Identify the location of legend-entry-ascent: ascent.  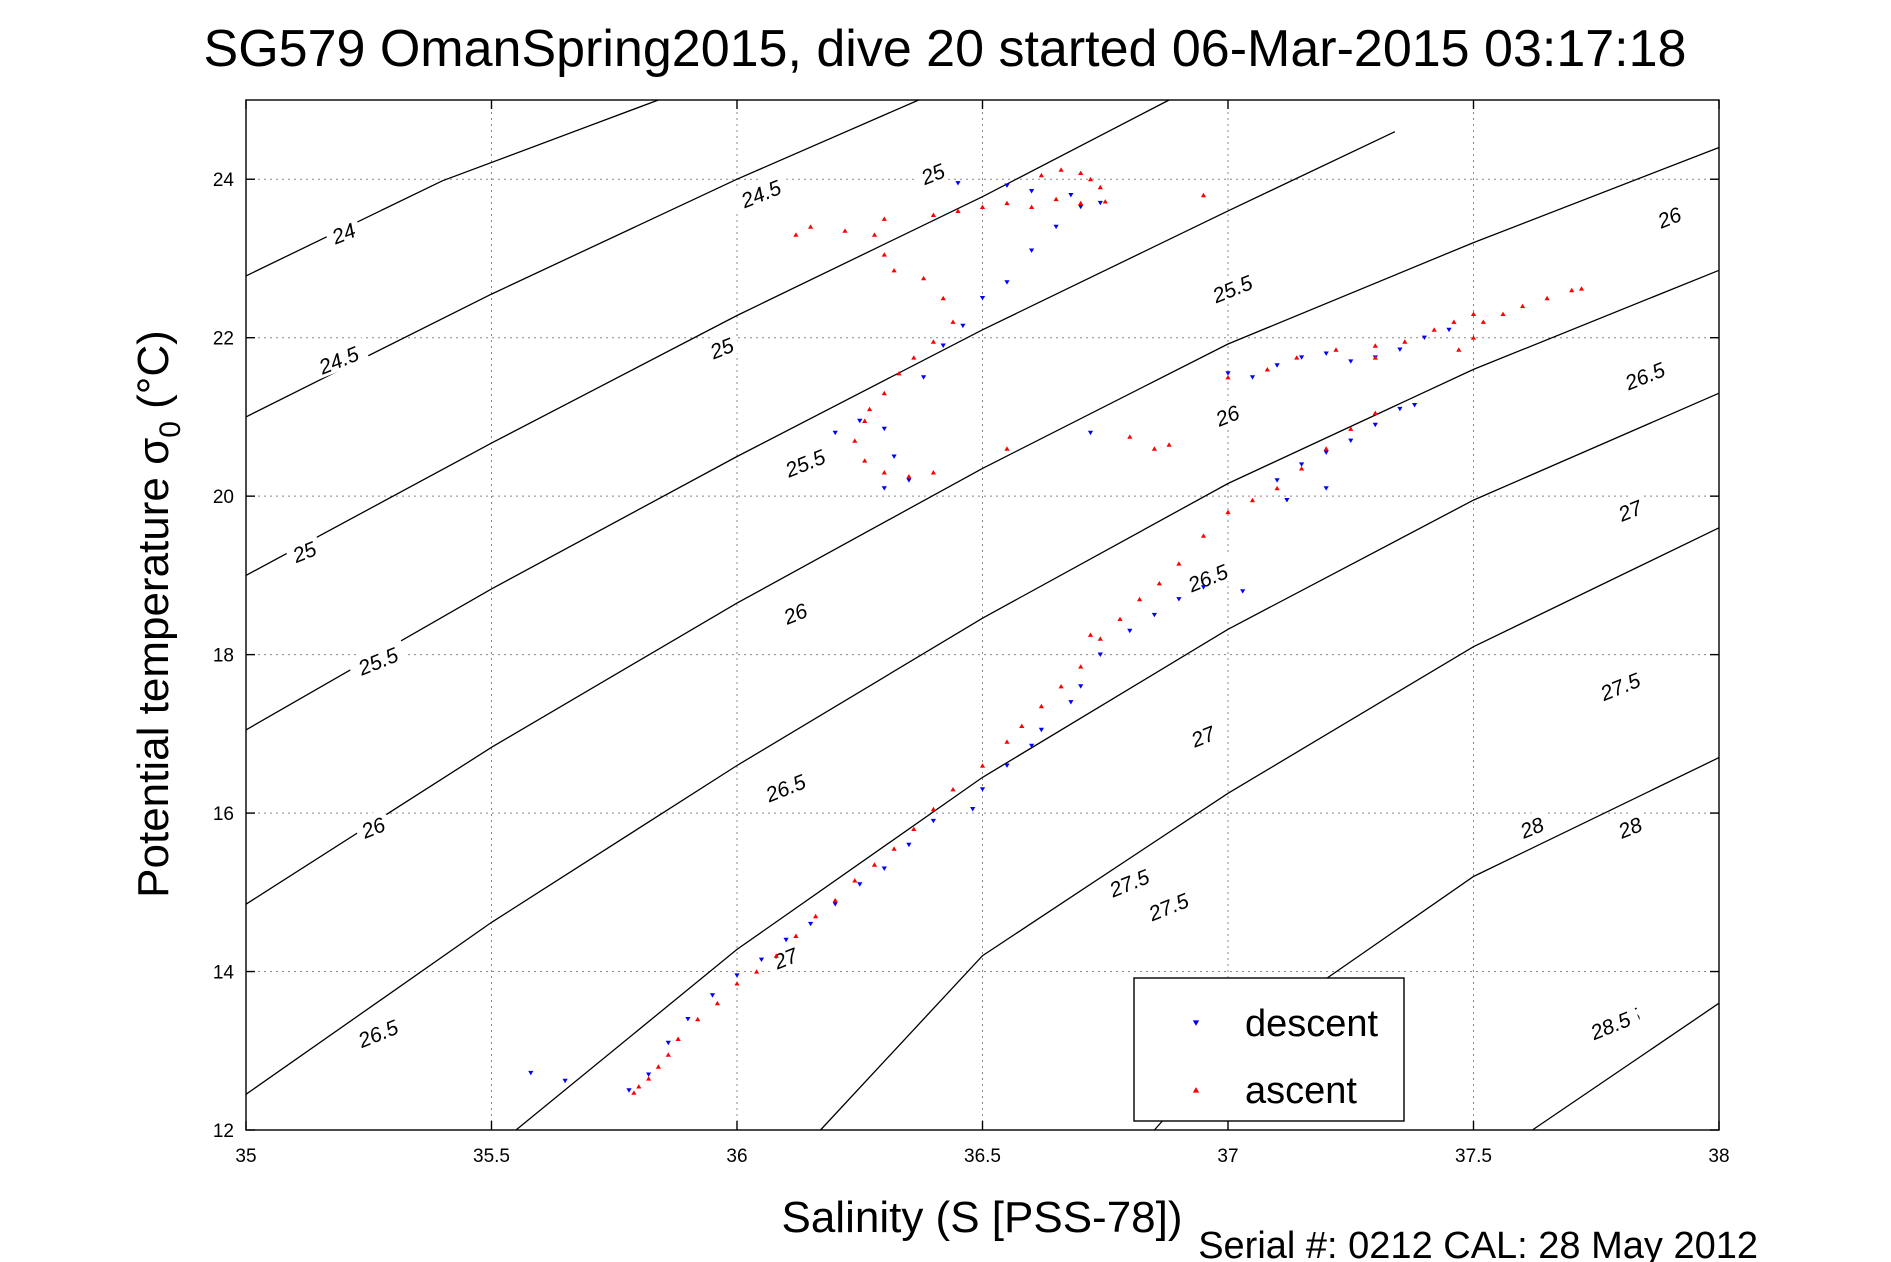
(1301, 1091).